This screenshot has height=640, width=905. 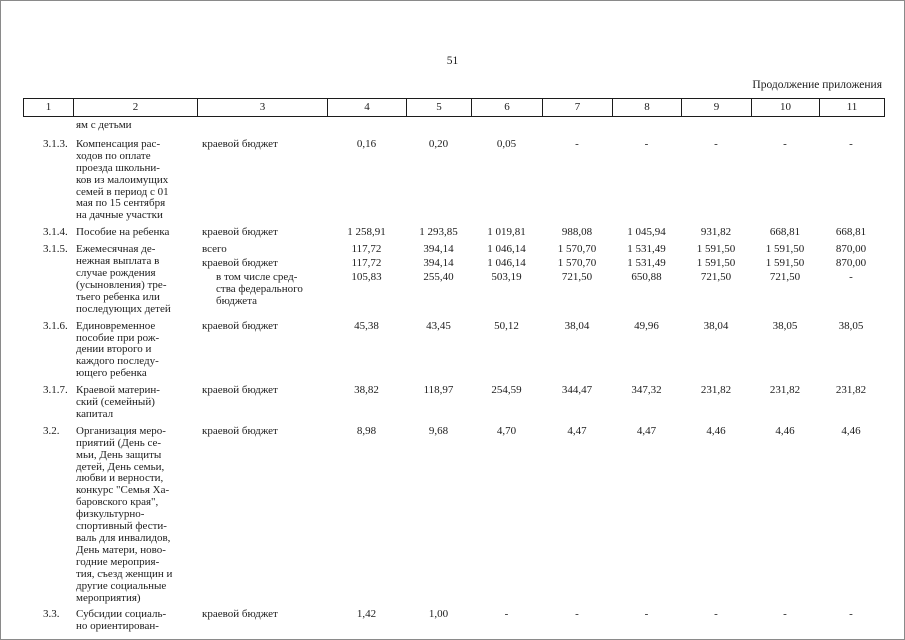 I want to click on row-number: 3.1.3., so click(x=55, y=143).